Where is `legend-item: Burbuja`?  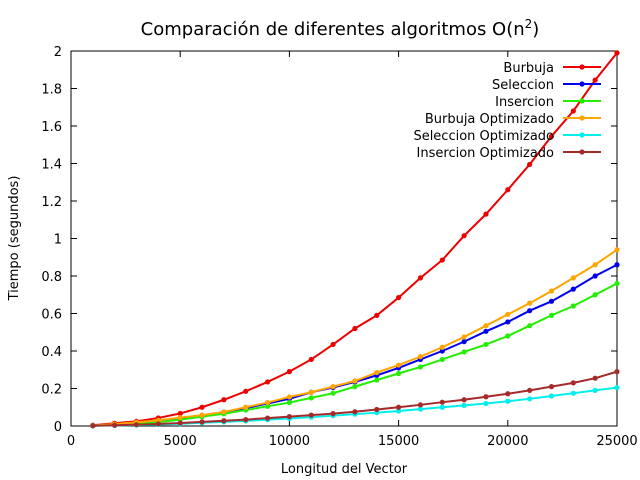 legend-item: Burbuja is located at coordinates (552, 68).